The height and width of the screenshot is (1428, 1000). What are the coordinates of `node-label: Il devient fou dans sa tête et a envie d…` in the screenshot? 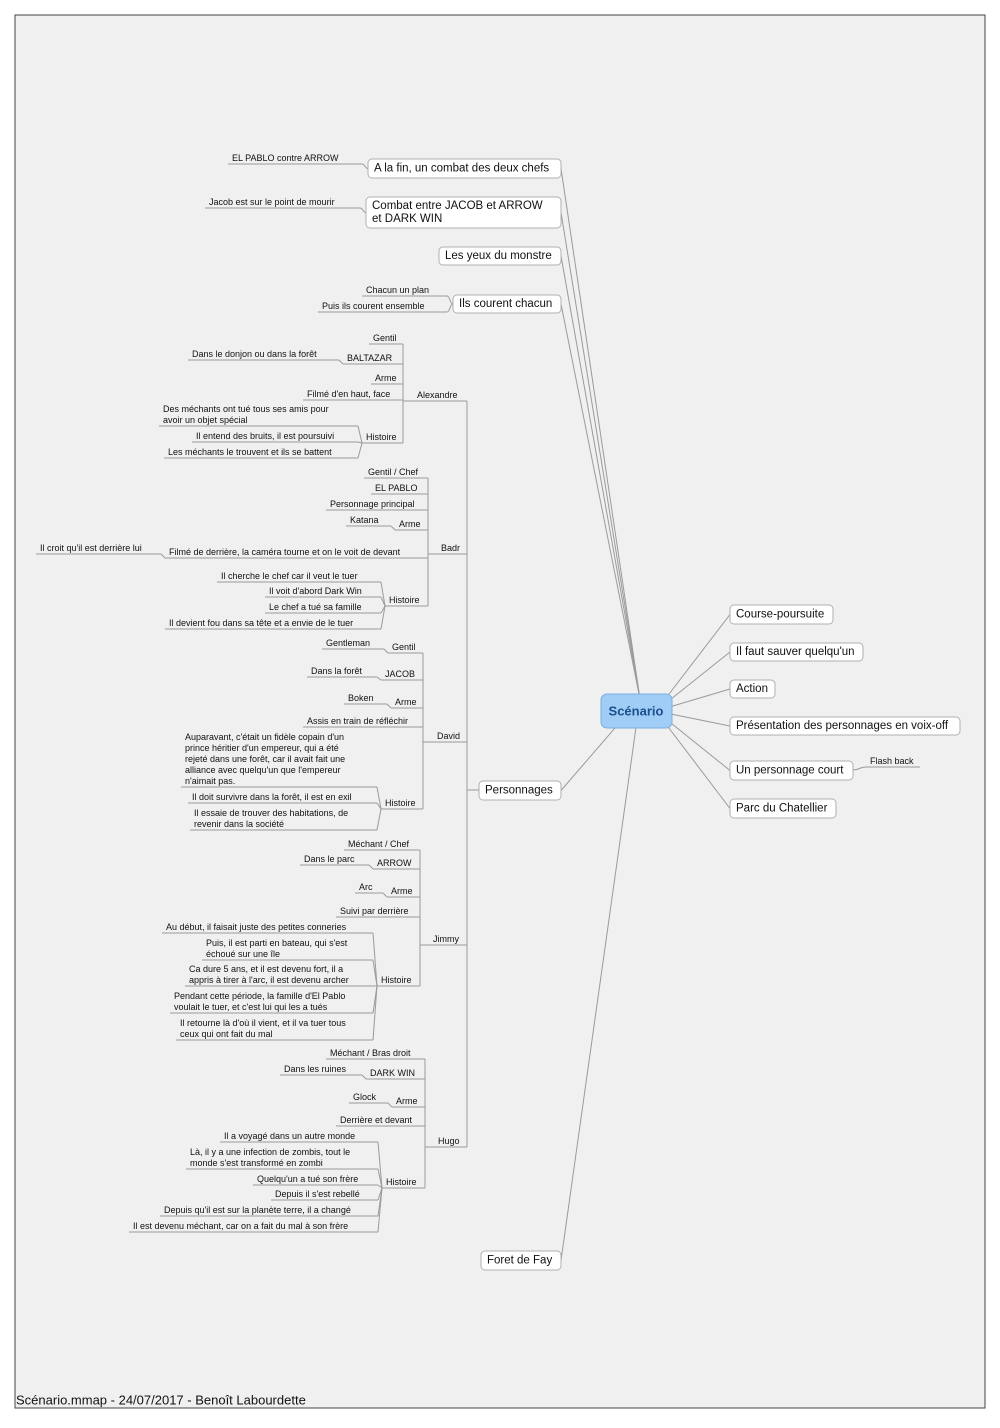 It's located at (261, 623).